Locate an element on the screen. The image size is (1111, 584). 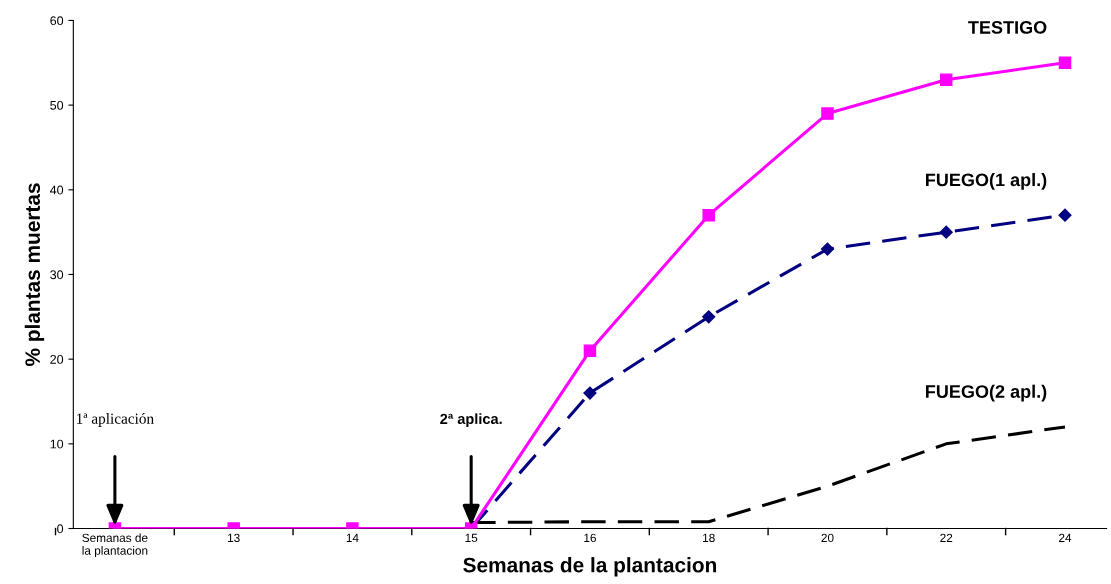
x-tick-label: 20 is located at coordinates (827, 538).